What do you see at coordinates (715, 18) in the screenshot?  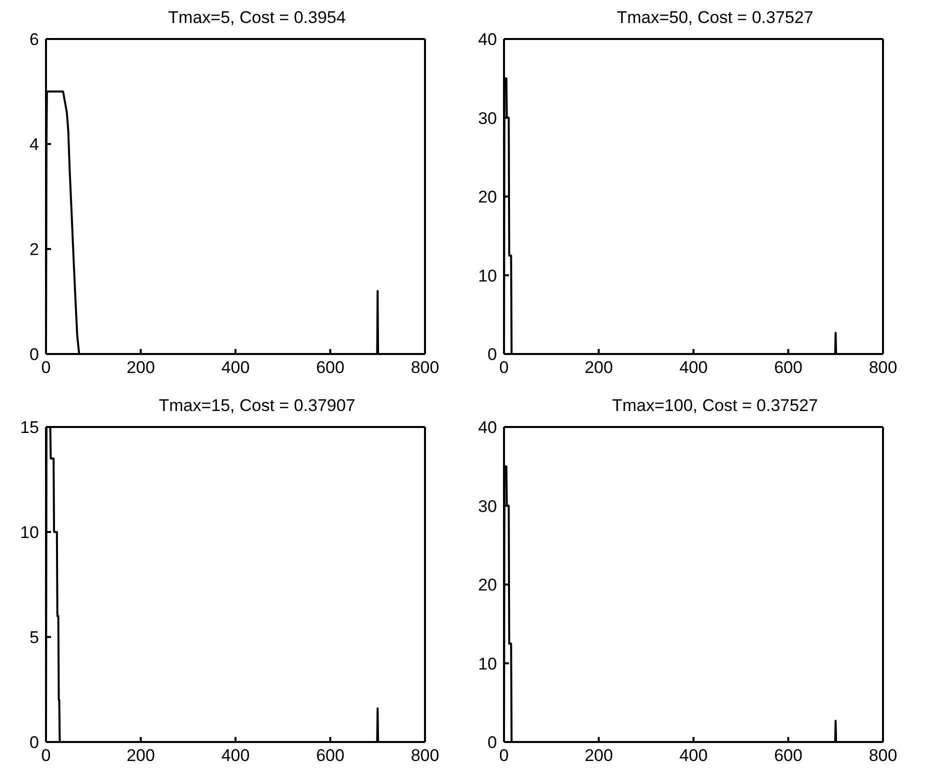 I see `chart-title: Tmax=50, Cost = 0.37527` at bounding box center [715, 18].